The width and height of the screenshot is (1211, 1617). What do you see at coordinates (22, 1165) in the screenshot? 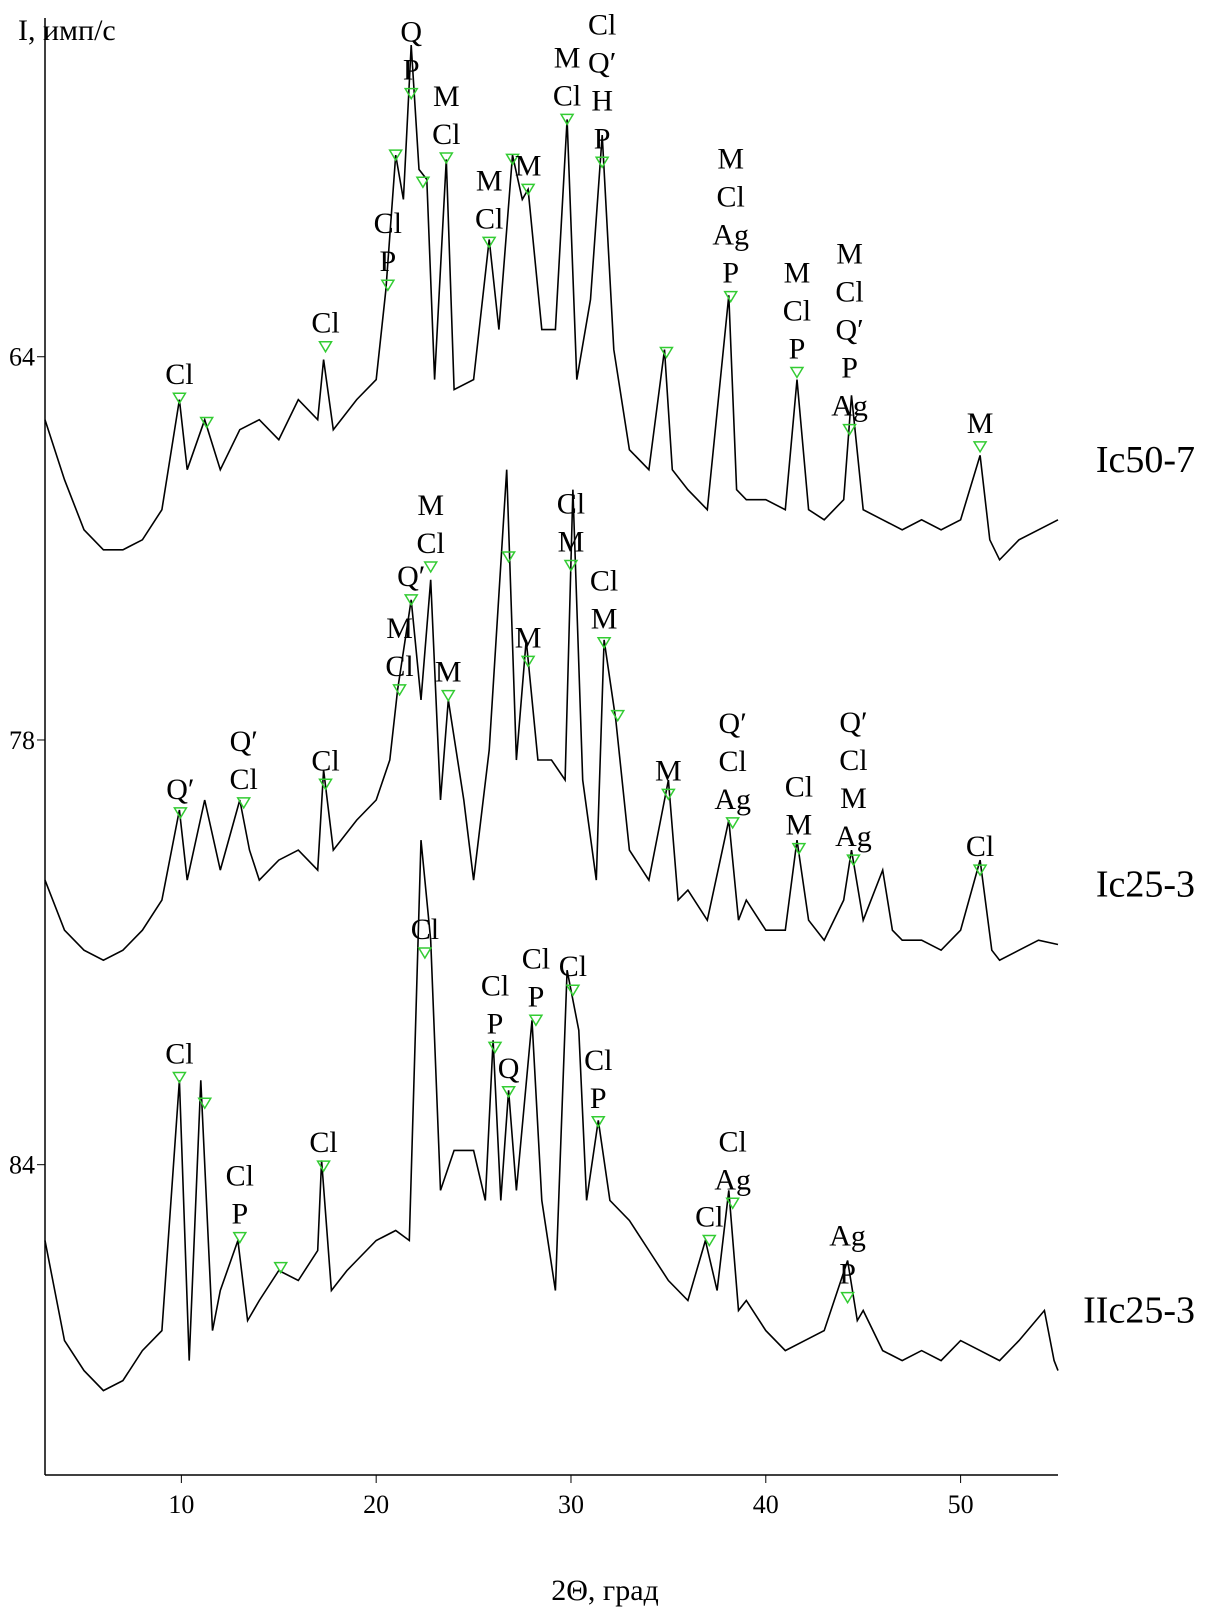
I see `y-tick-label: 84` at bounding box center [22, 1165].